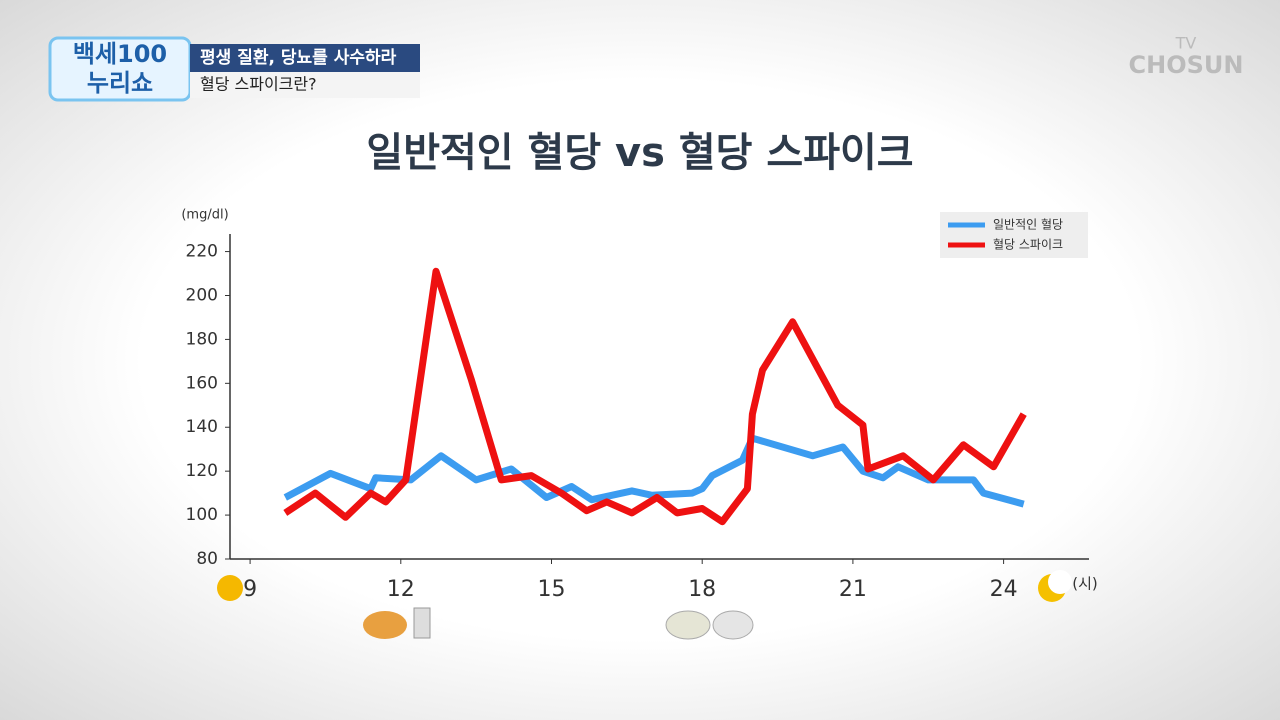 This screenshot has width=1280, height=720. Describe the element at coordinates (702, 589) in the screenshot. I see `x-tick-label: 18` at that location.